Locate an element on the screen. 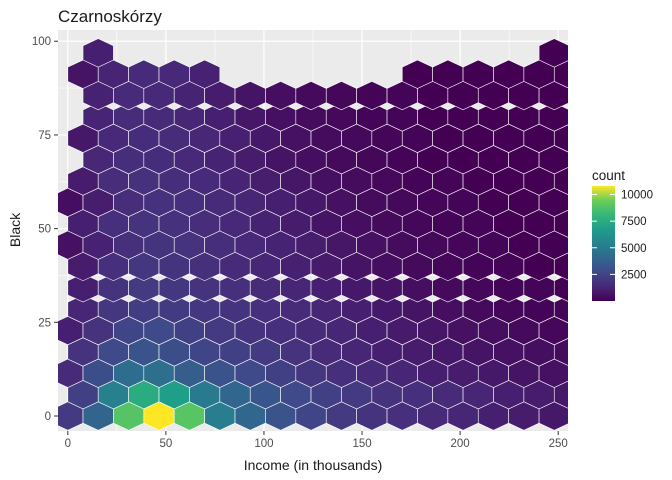  x-tick-label: 250 is located at coordinates (558, 444).